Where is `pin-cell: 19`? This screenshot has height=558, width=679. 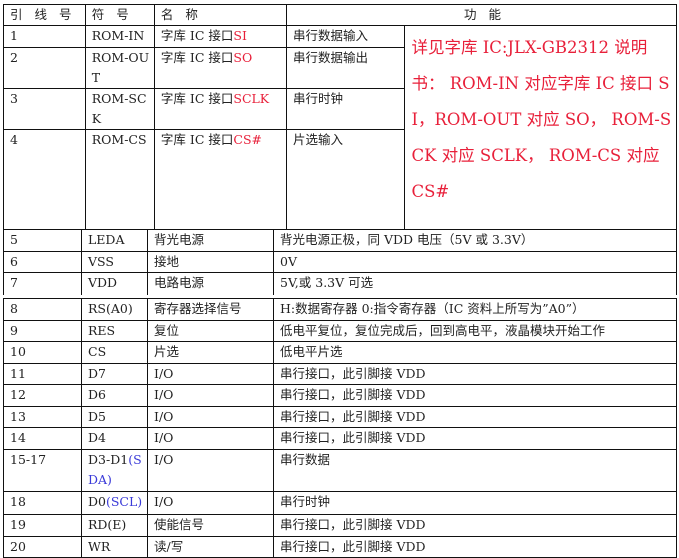 pin-cell: 19 is located at coordinates (42, 525).